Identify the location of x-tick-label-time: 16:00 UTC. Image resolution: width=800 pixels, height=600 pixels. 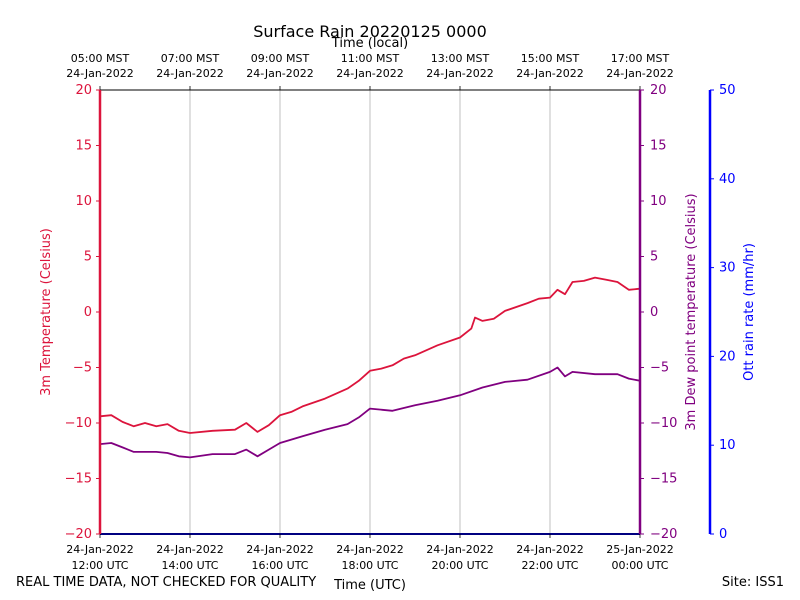
(279, 565).